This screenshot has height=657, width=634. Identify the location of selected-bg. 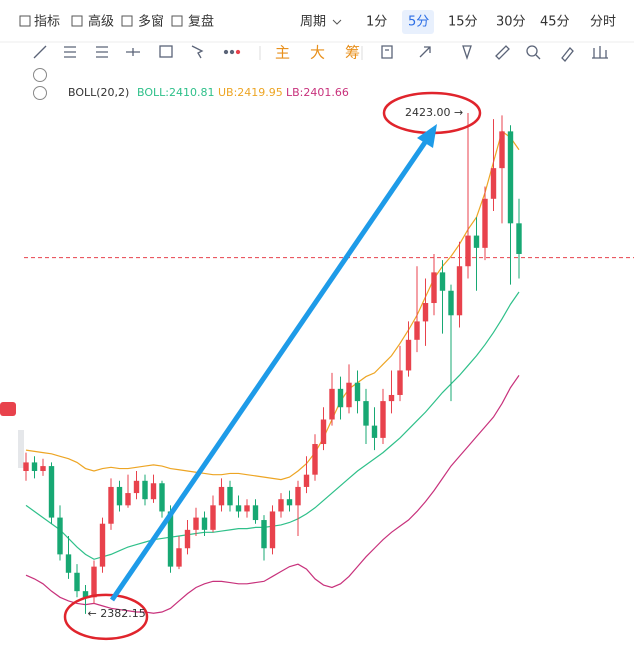
(418, 22).